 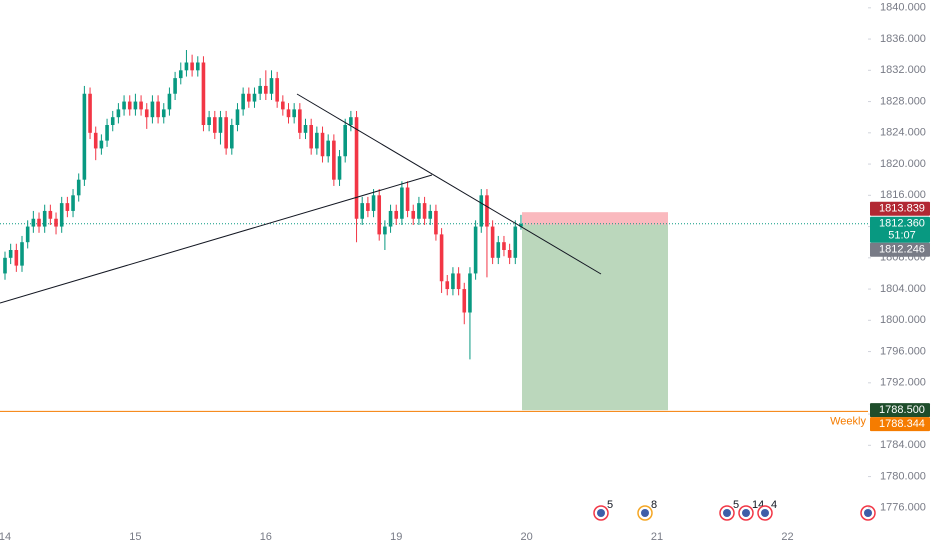 What do you see at coordinates (848, 421) in the screenshot?
I see `weekly-label: Weekly` at bounding box center [848, 421].